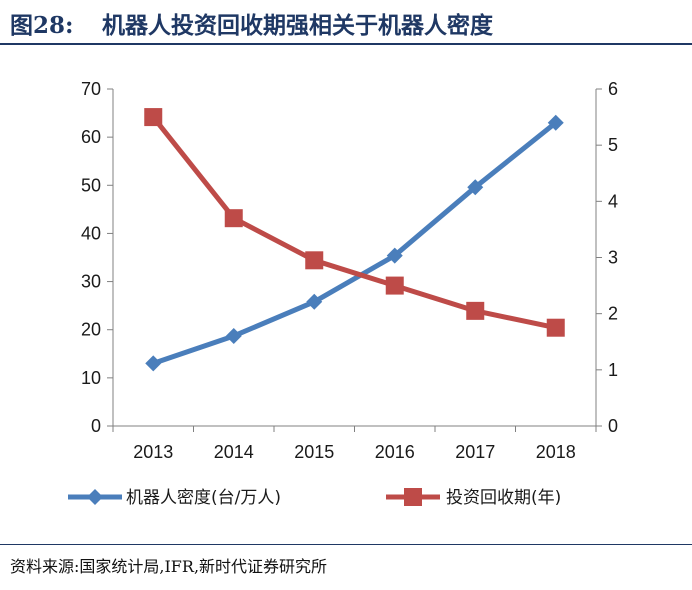 The image size is (692, 590). Describe the element at coordinates (203, 498) in the screenshot. I see `legend-label: 机器人密度(台/万人)` at that location.